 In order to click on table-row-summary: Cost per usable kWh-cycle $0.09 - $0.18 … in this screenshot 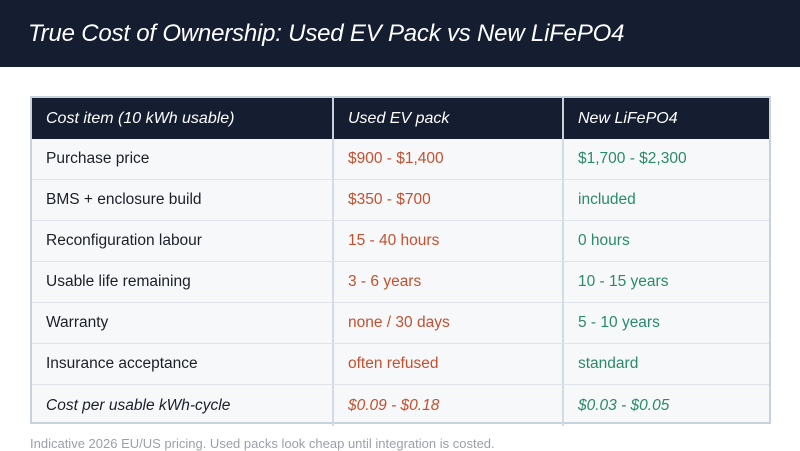, I will do `click(400, 405)`.